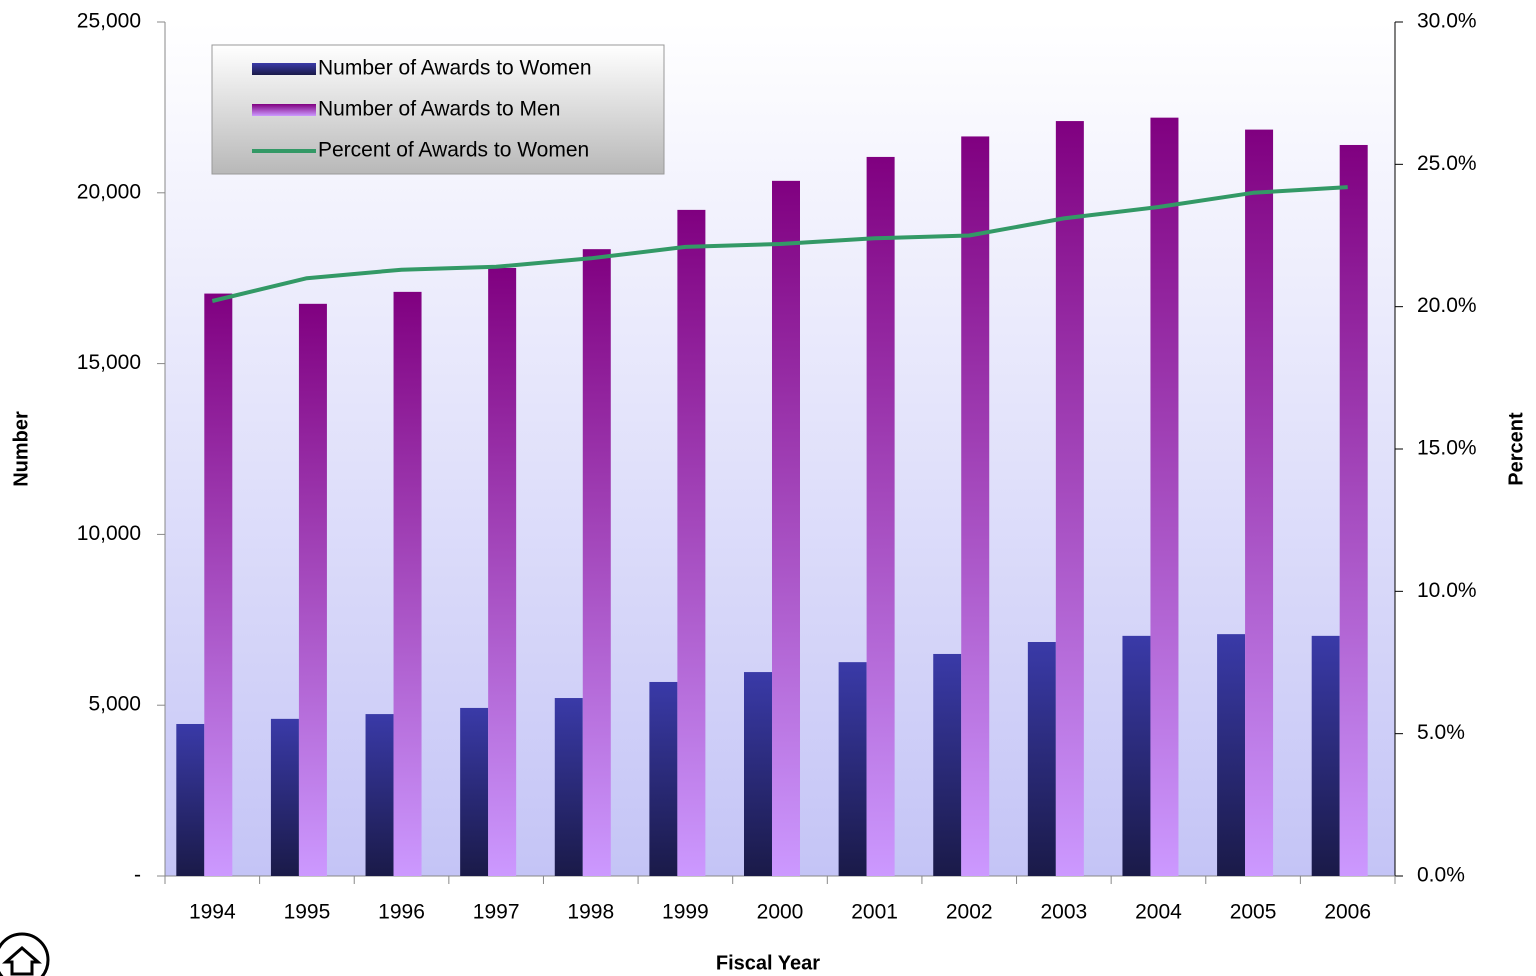 This screenshot has width=1536, height=976. What do you see at coordinates (307, 912) in the screenshot?
I see `x-tick-label: 1995` at bounding box center [307, 912].